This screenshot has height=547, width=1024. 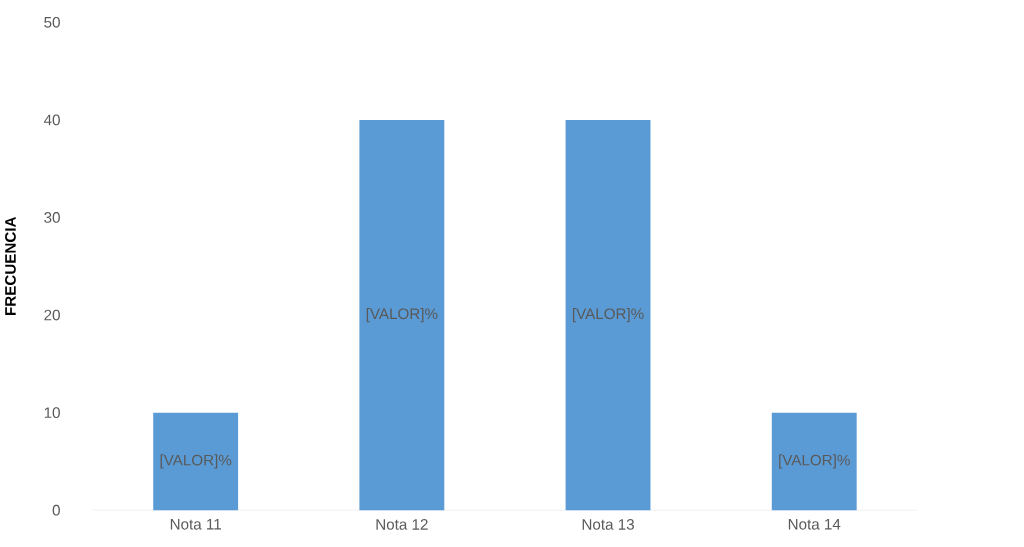 What do you see at coordinates (52, 217) in the screenshot?
I see `y-tick-label: 30` at bounding box center [52, 217].